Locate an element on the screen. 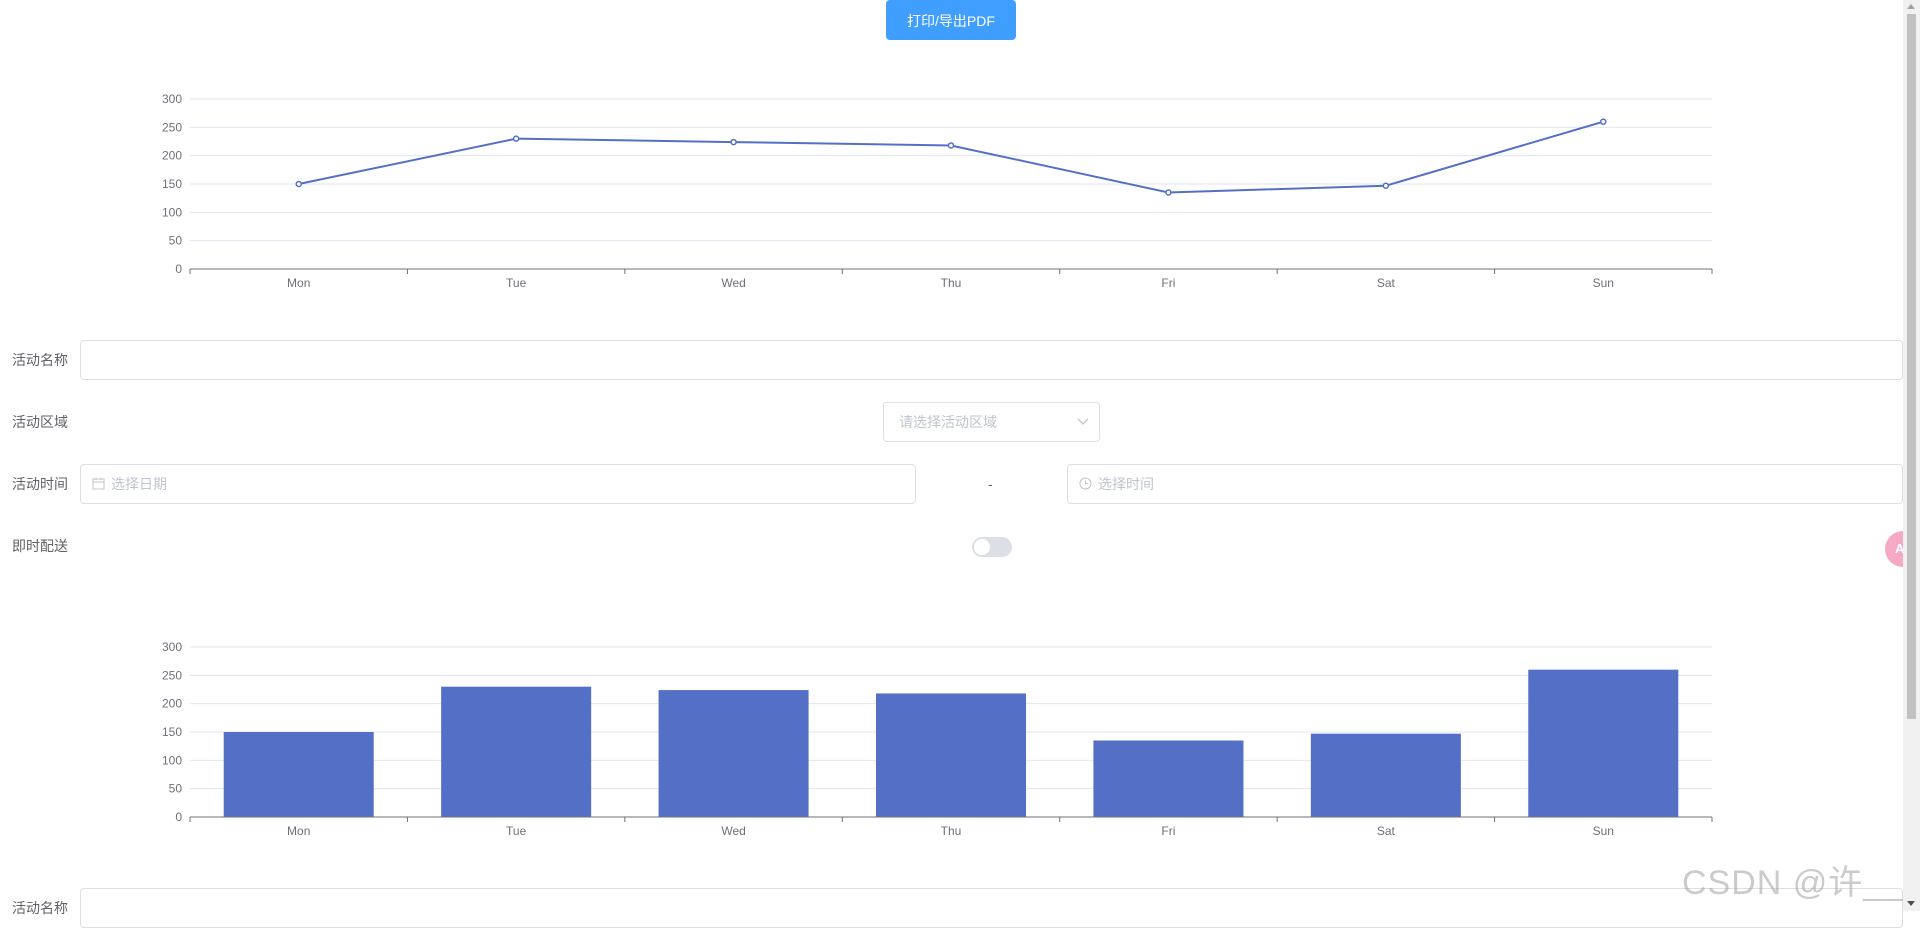 Image resolution: width=1920 pixels, height=928 pixels. instant-delivery-switch is located at coordinates (992, 547).